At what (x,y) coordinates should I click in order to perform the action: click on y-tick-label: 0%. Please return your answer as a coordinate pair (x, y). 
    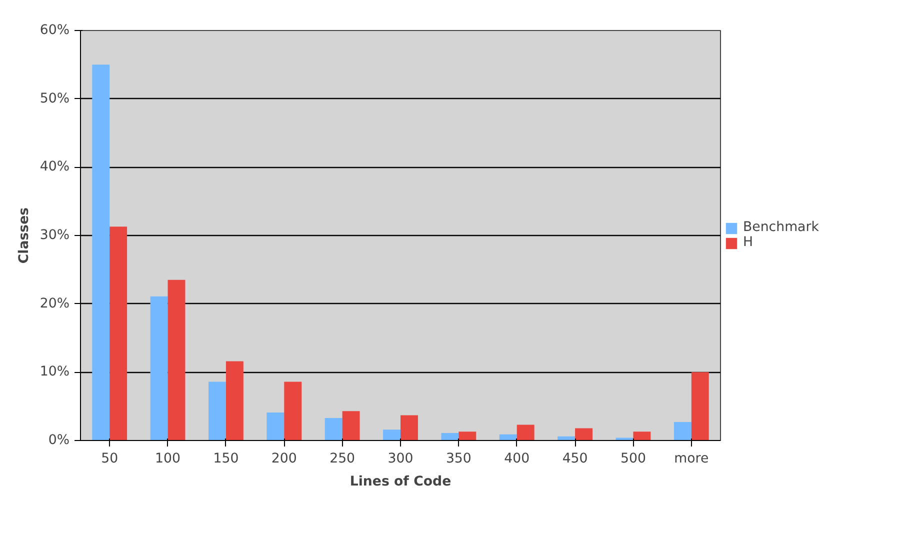
    Looking at the image, I should click on (59, 440).